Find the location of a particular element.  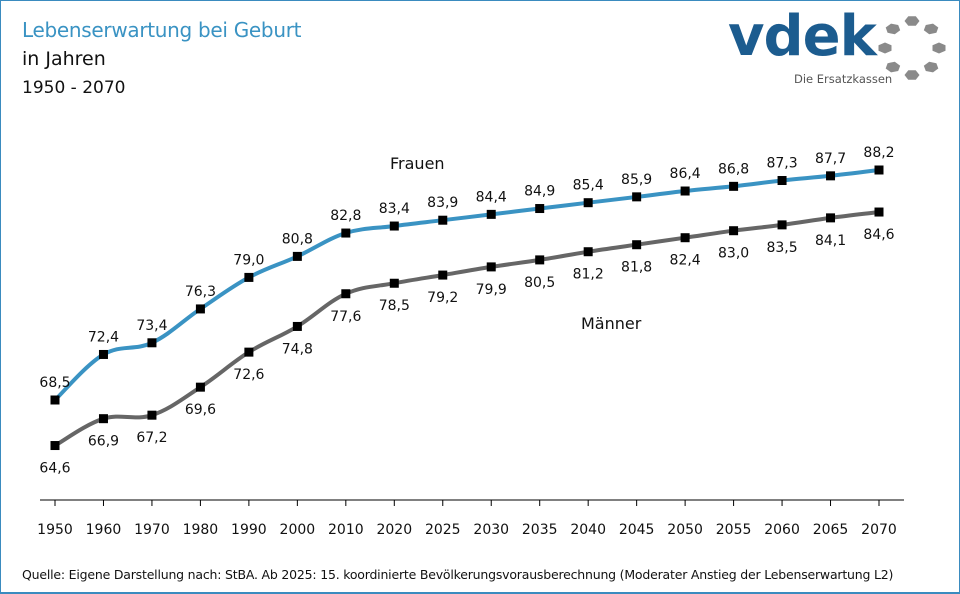

data-label-maenner: 84,1 is located at coordinates (830, 241).